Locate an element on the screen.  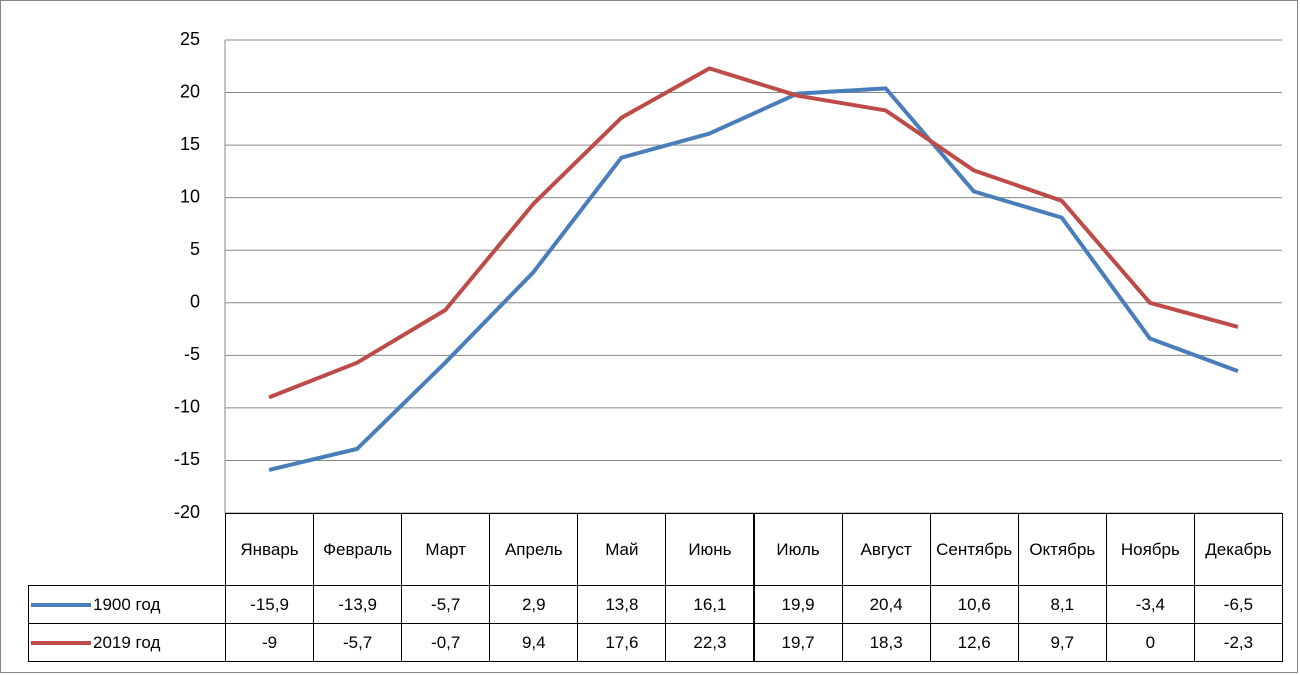
table-value: 9,4 is located at coordinates (534, 642).